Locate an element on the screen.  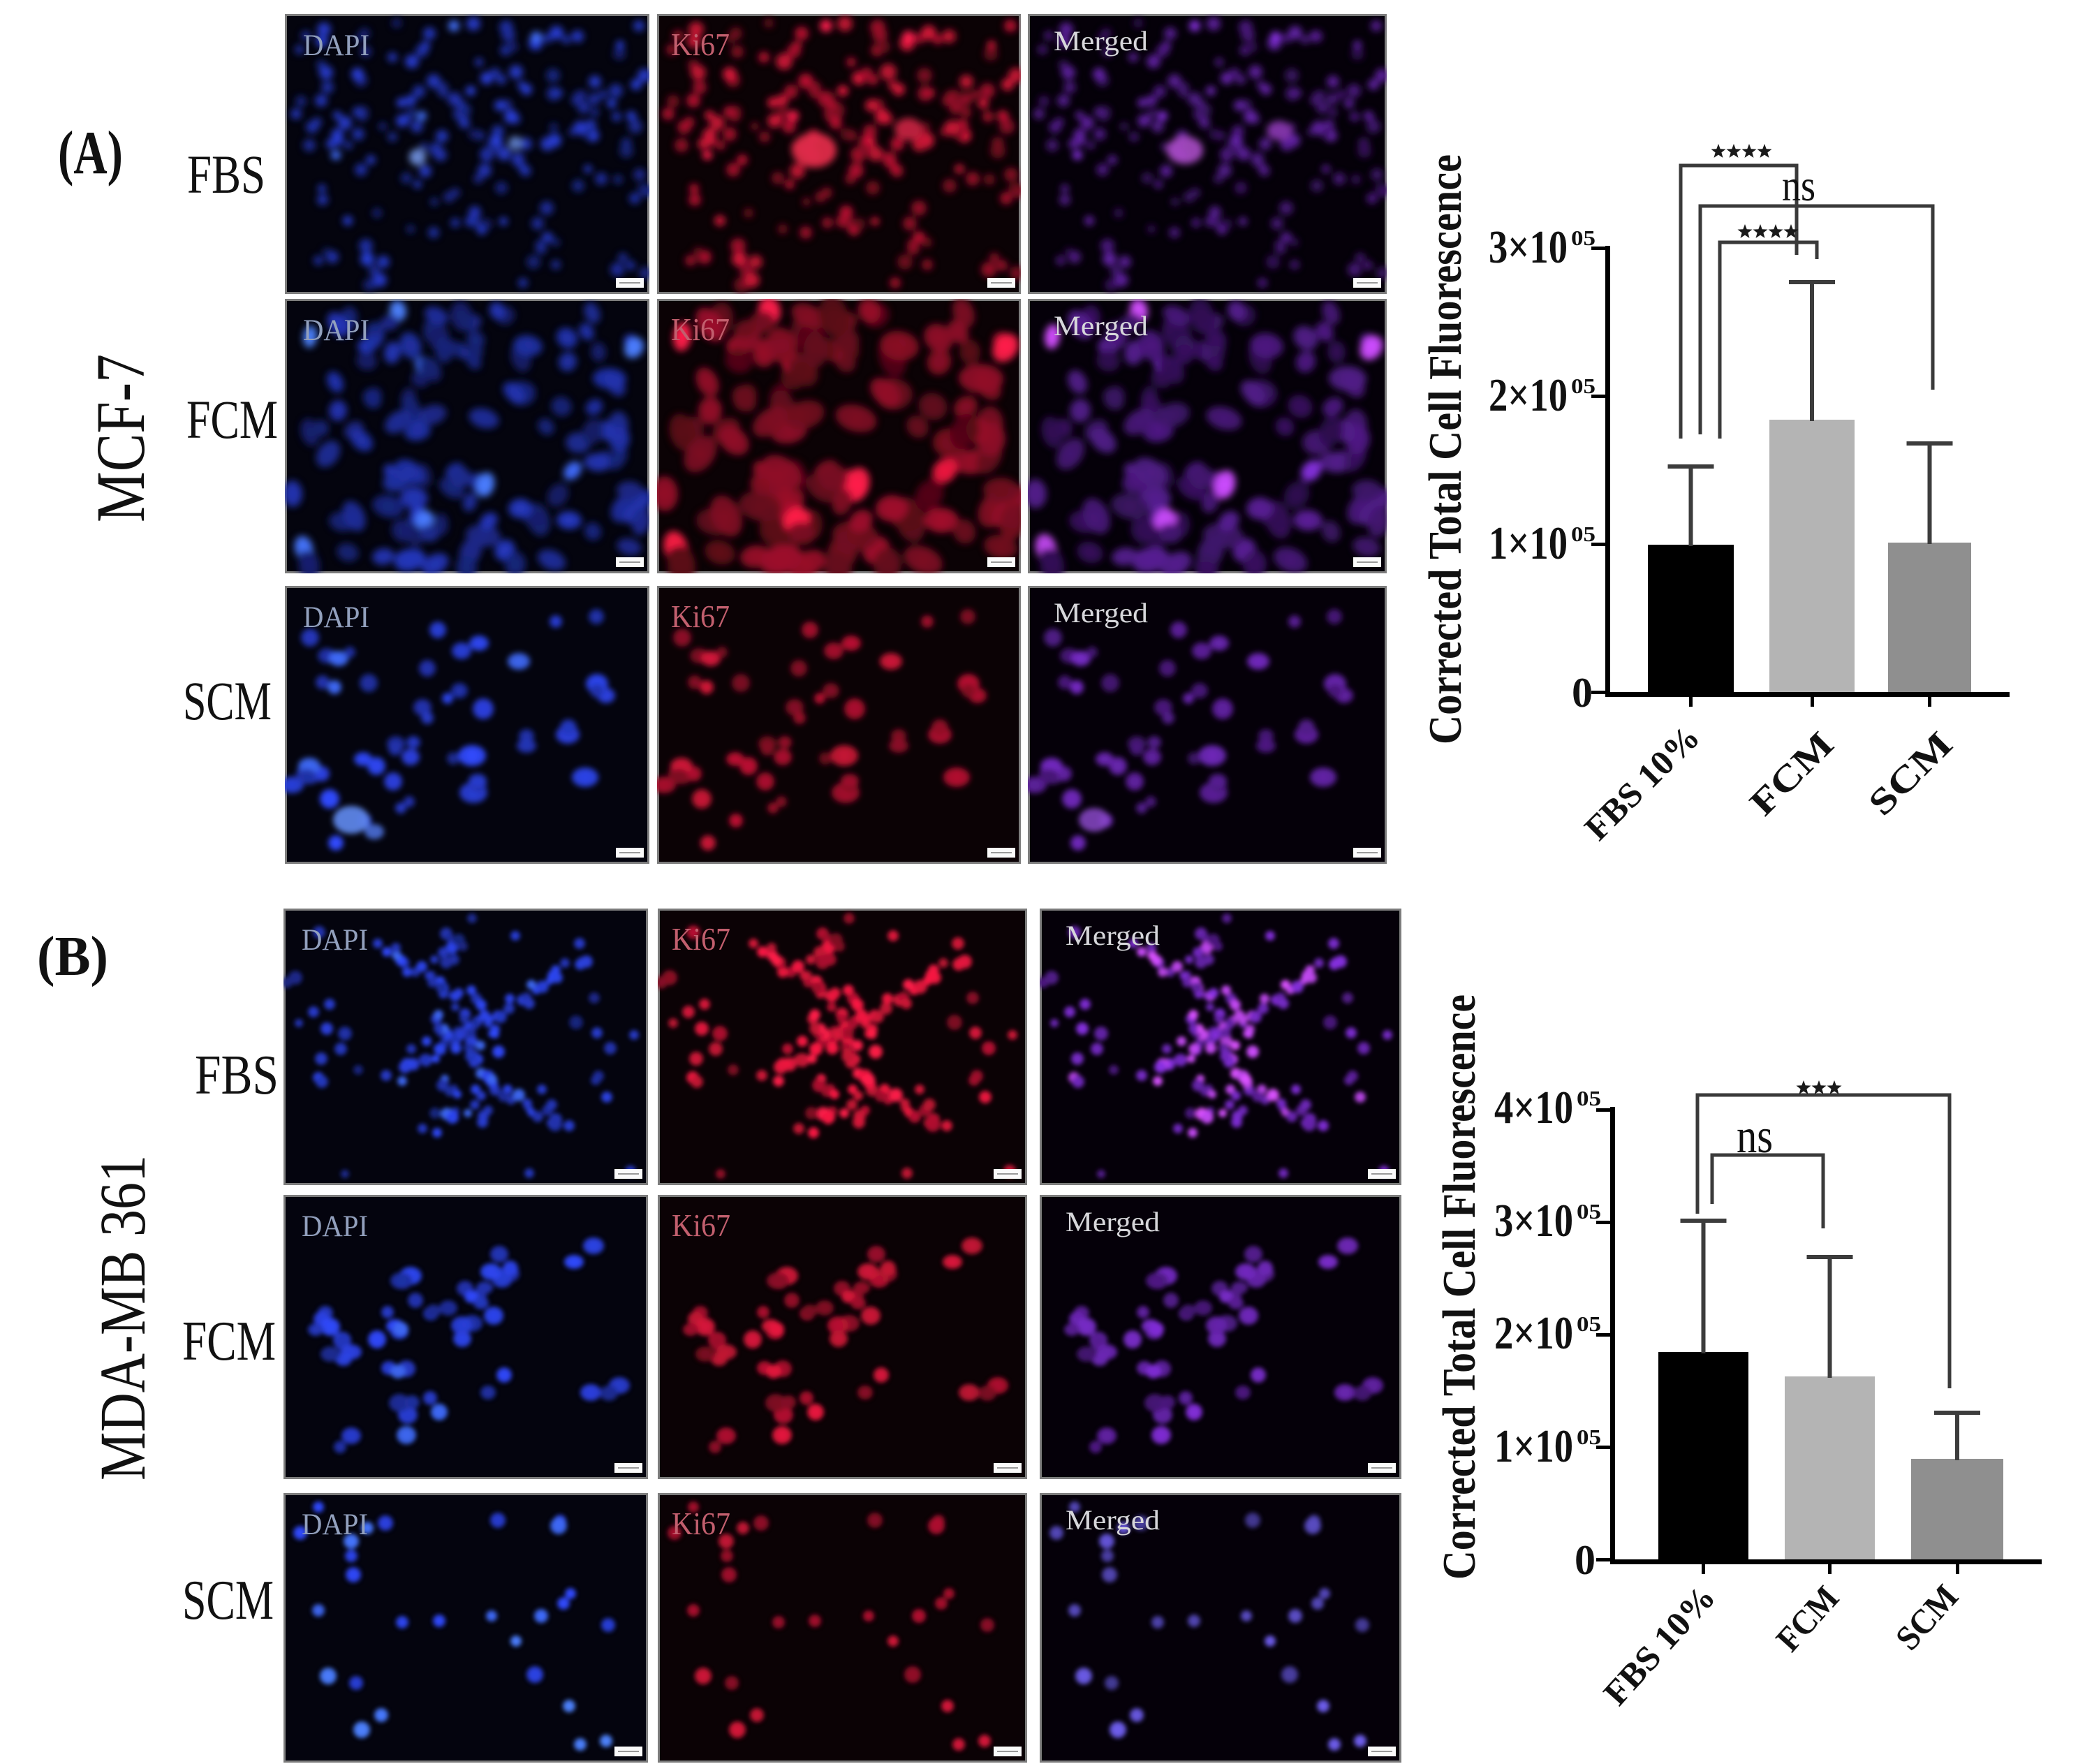
svg-text: 4×10 is located at coordinates (1533, 1107).